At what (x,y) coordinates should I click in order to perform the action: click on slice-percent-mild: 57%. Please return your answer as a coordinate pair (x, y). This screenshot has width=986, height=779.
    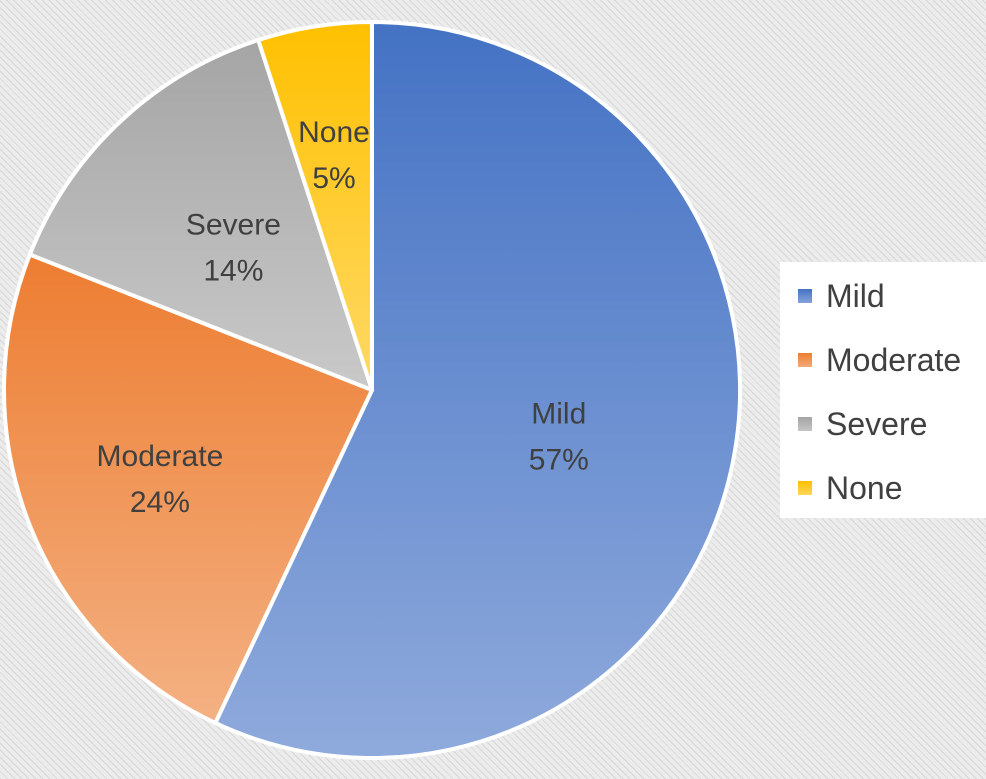
    Looking at the image, I should click on (559, 460).